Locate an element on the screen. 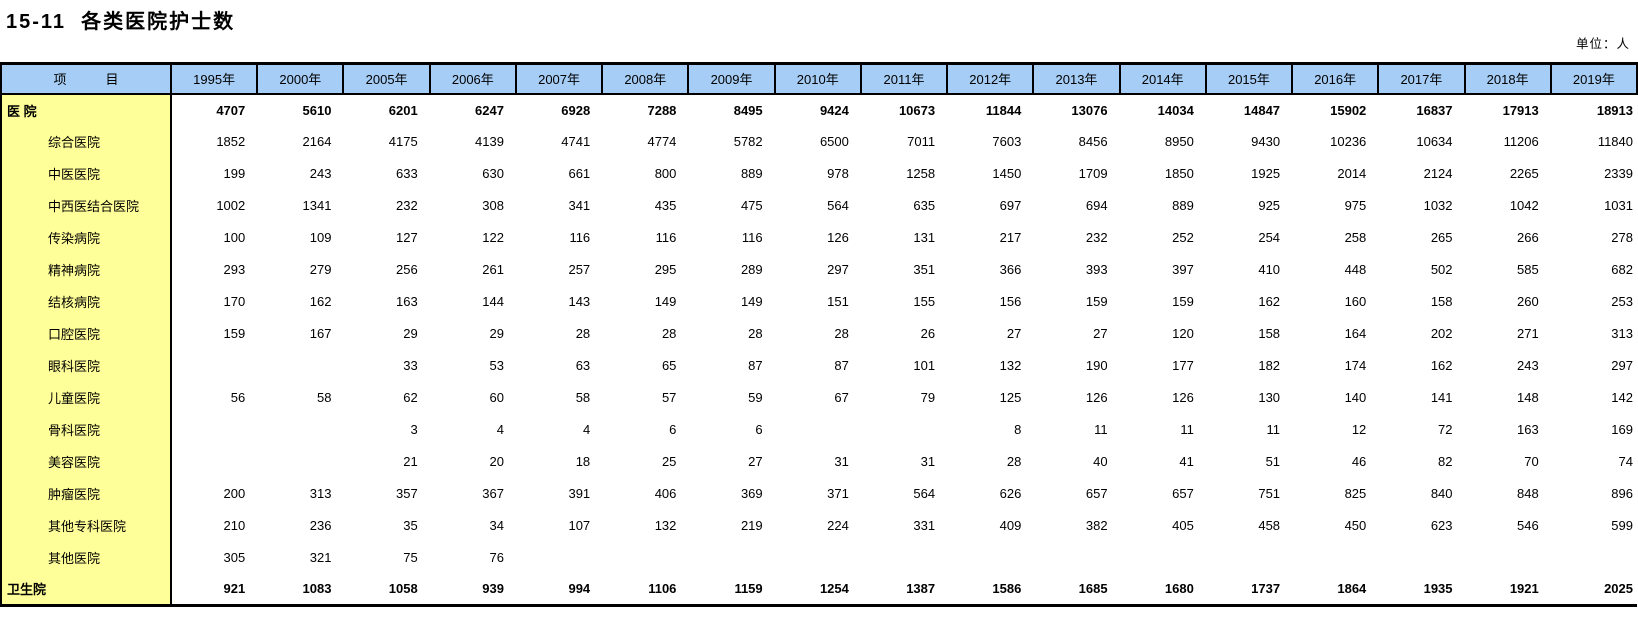 This screenshot has height=641, width=1638. value-cell: 1031 is located at coordinates (1593, 205).